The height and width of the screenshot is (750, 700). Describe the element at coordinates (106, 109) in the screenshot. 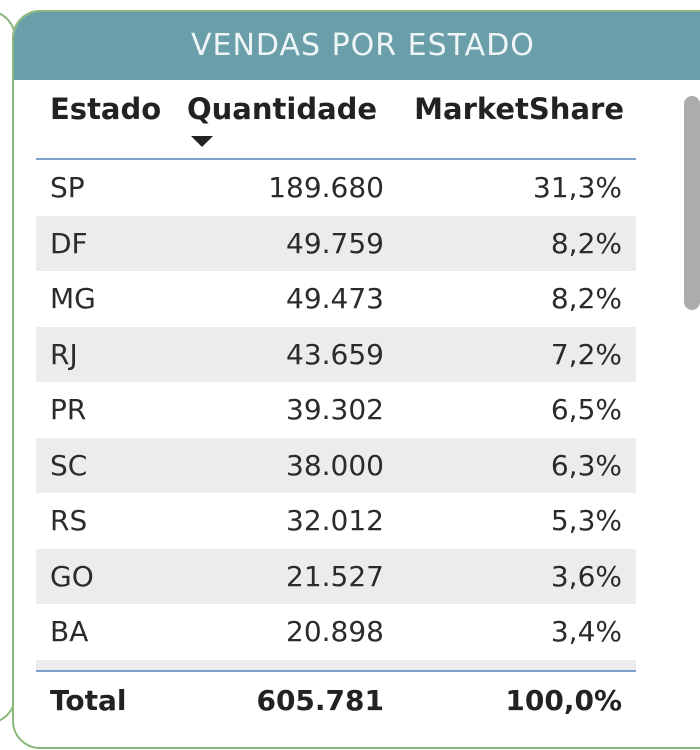

I see `column-header-estado: Estado` at that location.